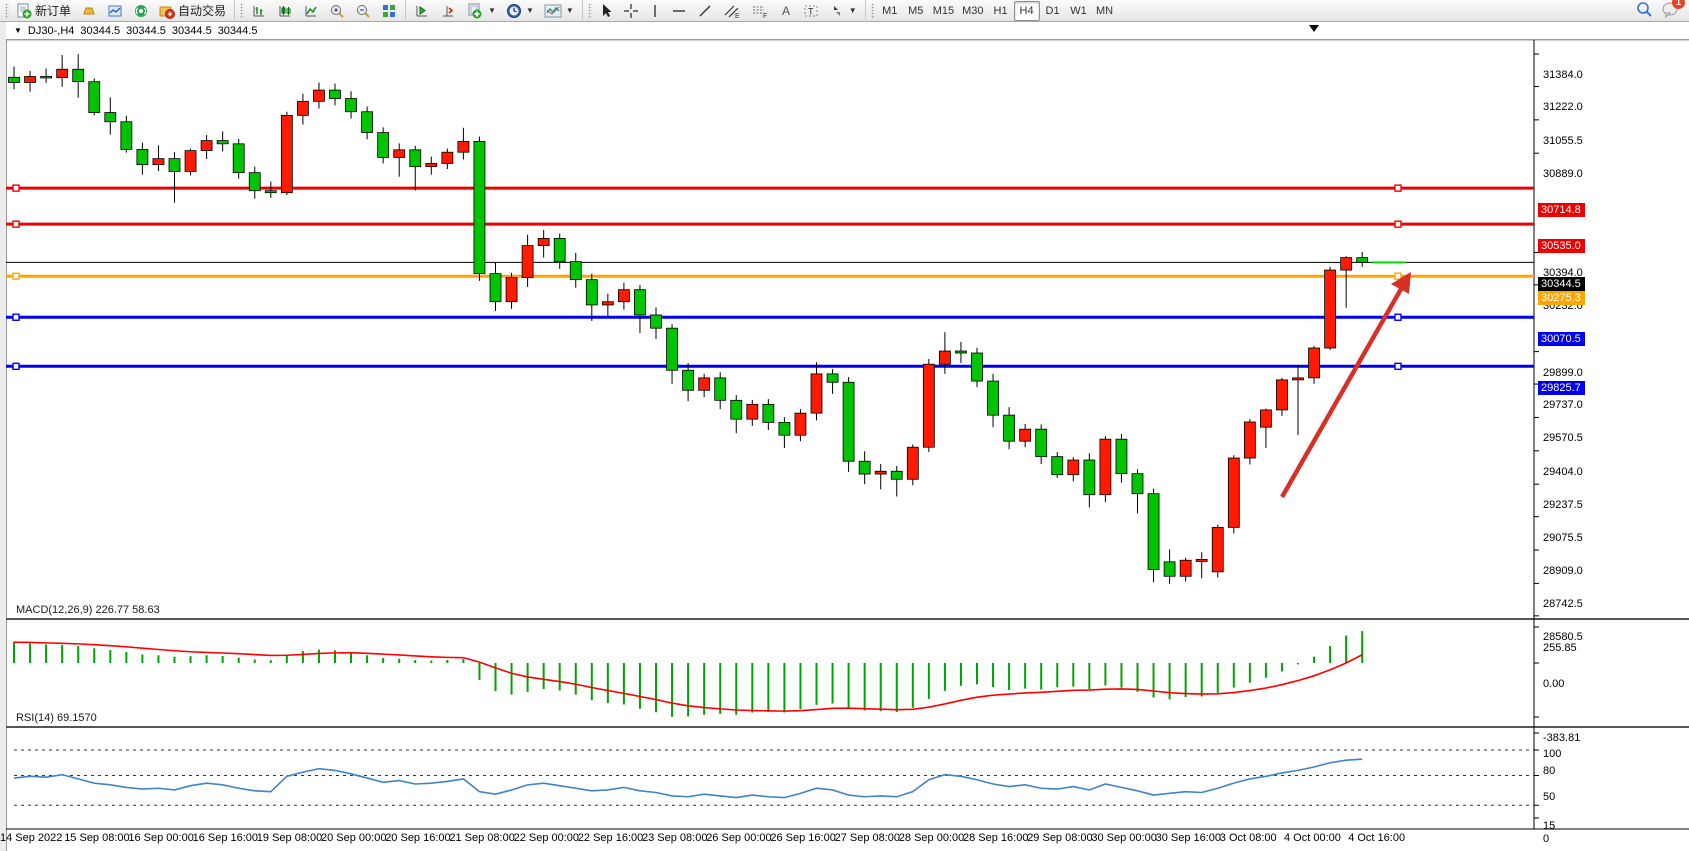  What do you see at coordinates (655, 11) in the screenshot?
I see `vertical-line-button` at bounding box center [655, 11].